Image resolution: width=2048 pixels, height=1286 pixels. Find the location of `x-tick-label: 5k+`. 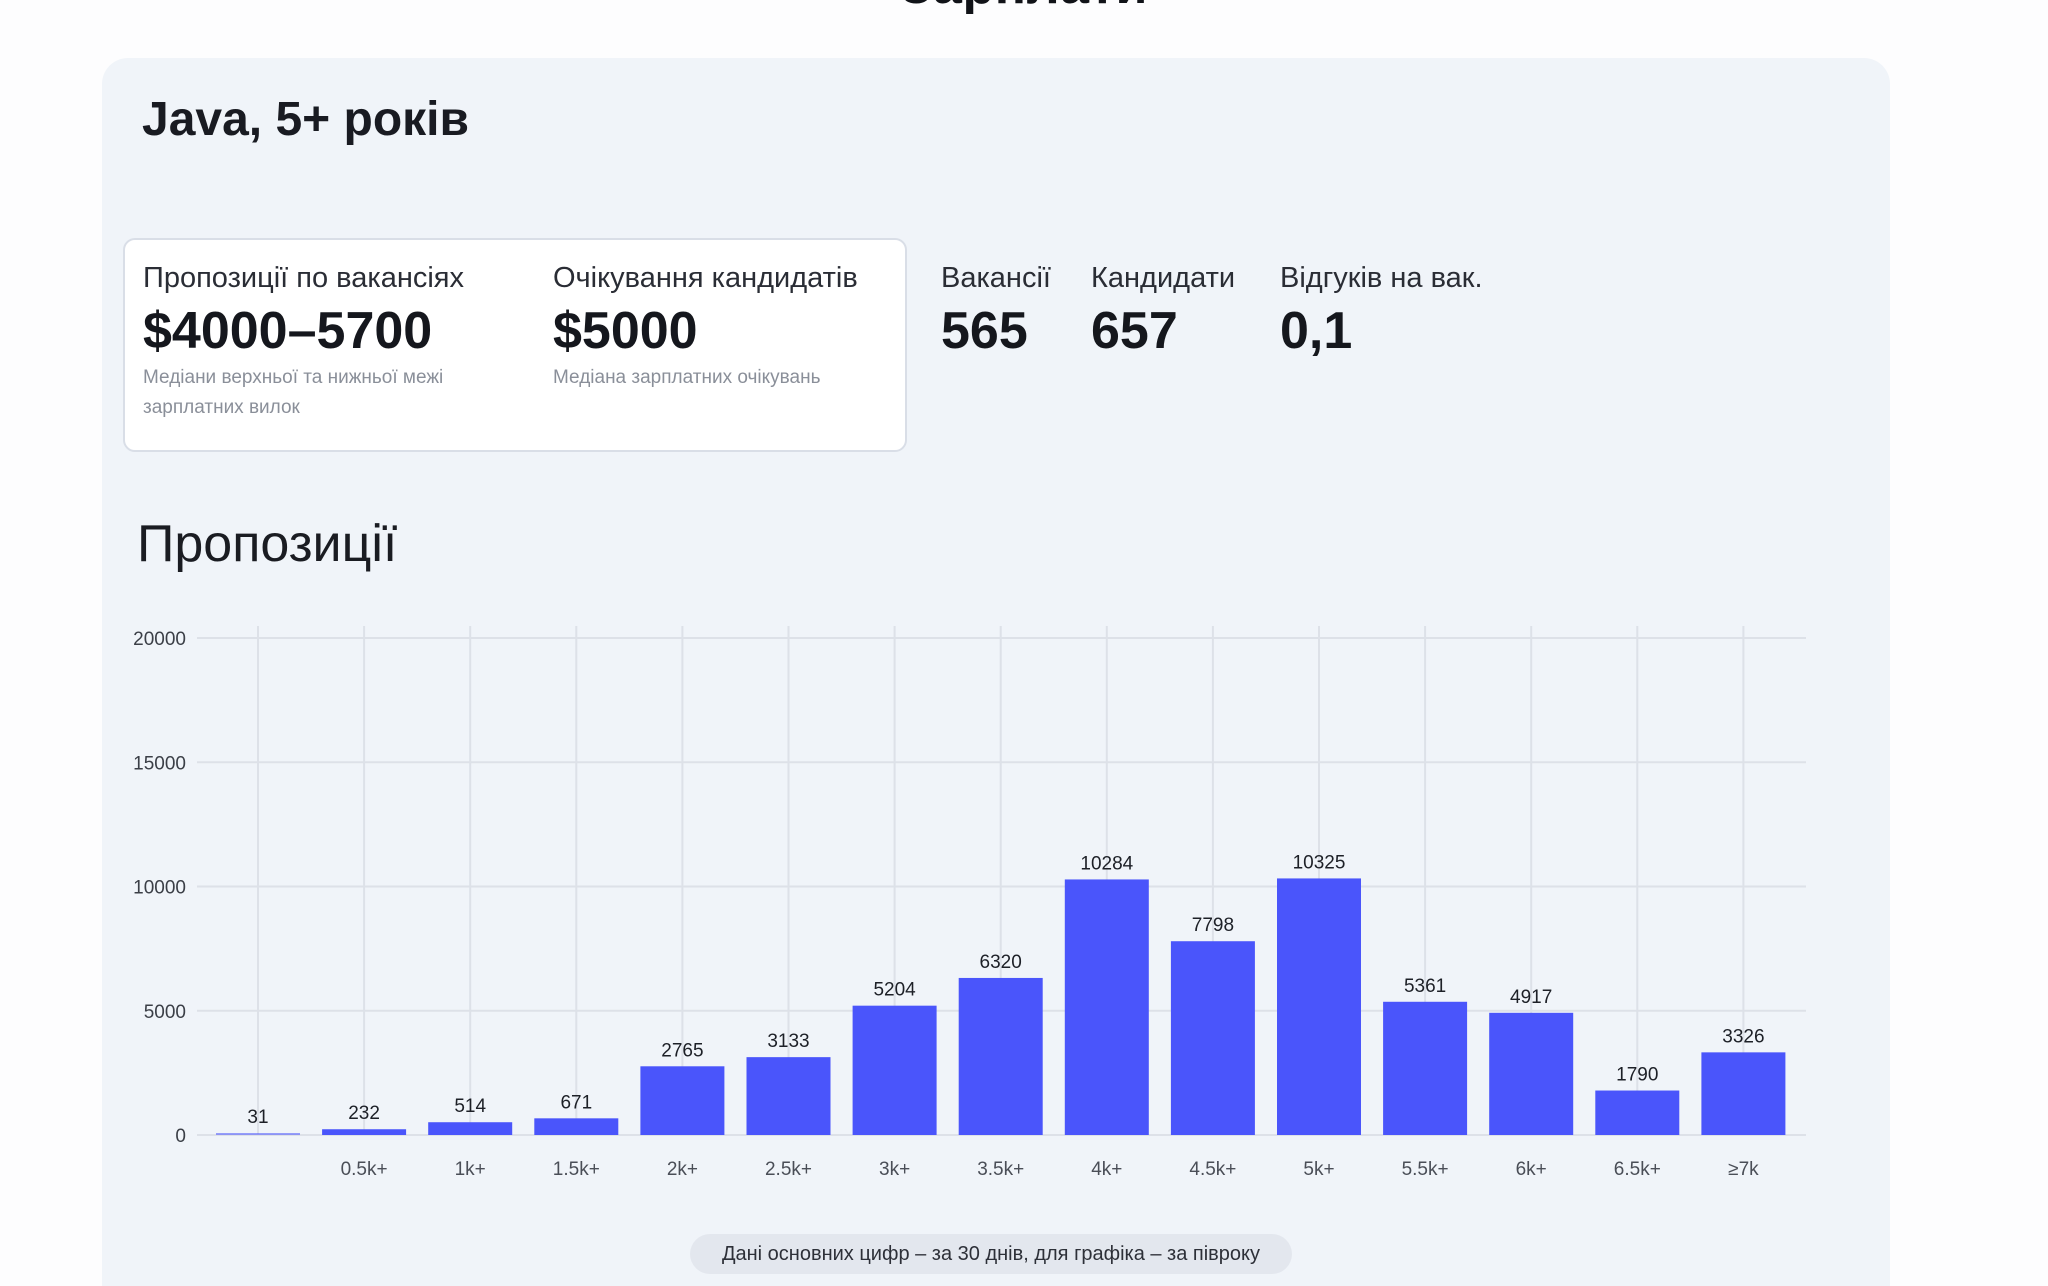

x-tick-label: 5k+ is located at coordinates (1318, 1169).